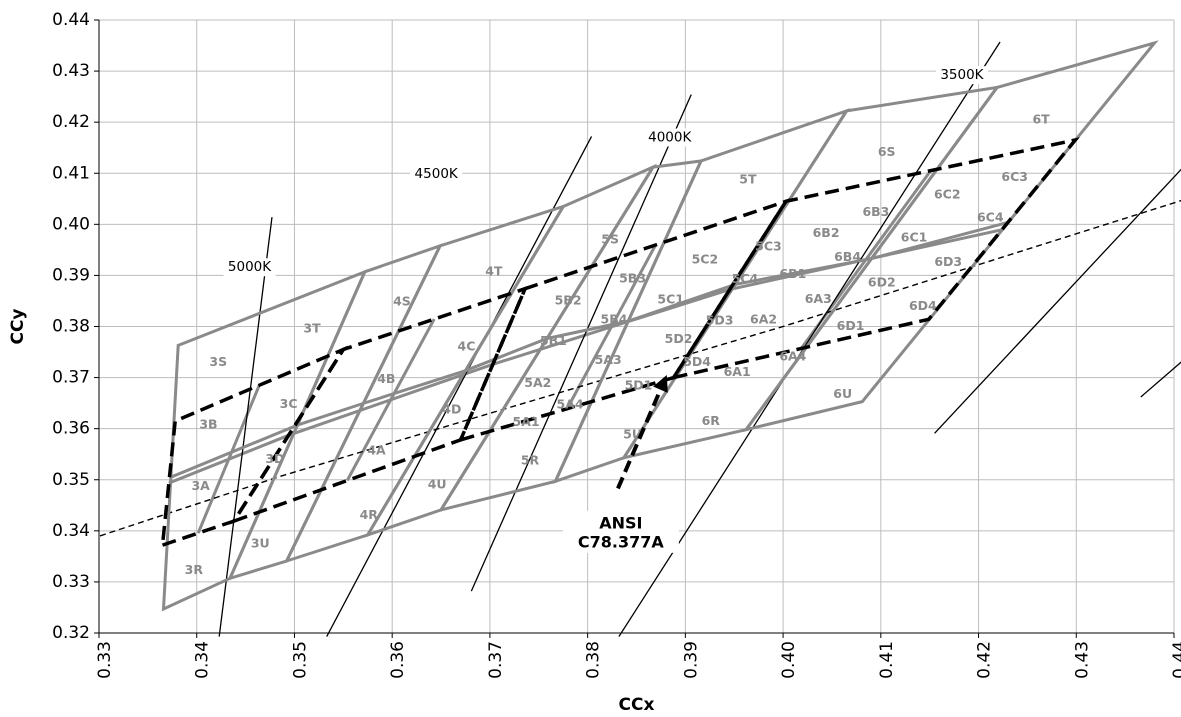  I want to click on y-axis-title: CCy, so click(18, 326).